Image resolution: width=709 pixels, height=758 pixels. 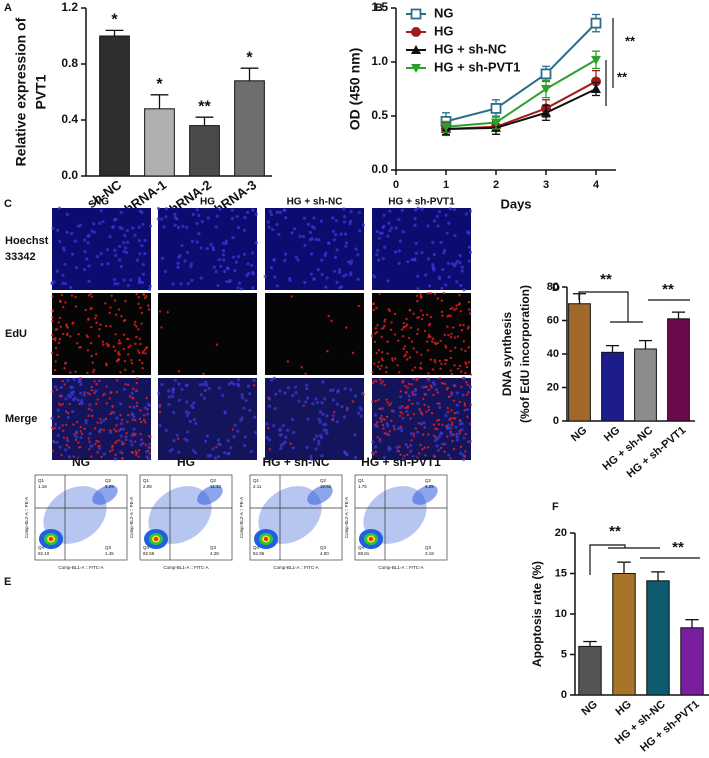 What do you see at coordinates (596, 81) in the screenshot?
I see `marker` at bounding box center [596, 81].